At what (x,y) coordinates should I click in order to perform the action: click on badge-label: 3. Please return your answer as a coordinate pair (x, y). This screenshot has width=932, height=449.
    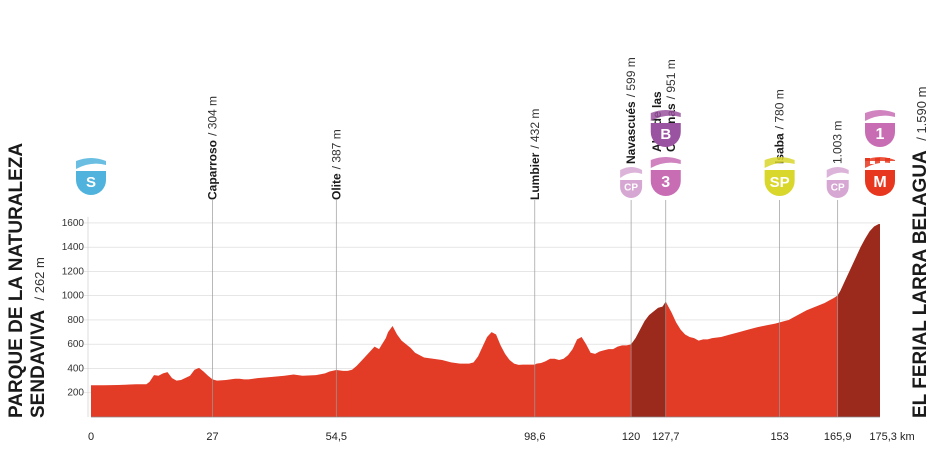
    Looking at the image, I should click on (665, 182).